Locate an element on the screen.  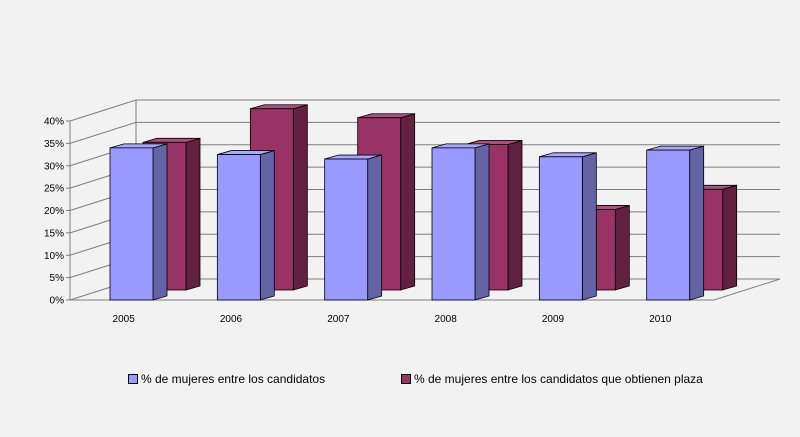
floor-edge is located at coordinates (425, 289).